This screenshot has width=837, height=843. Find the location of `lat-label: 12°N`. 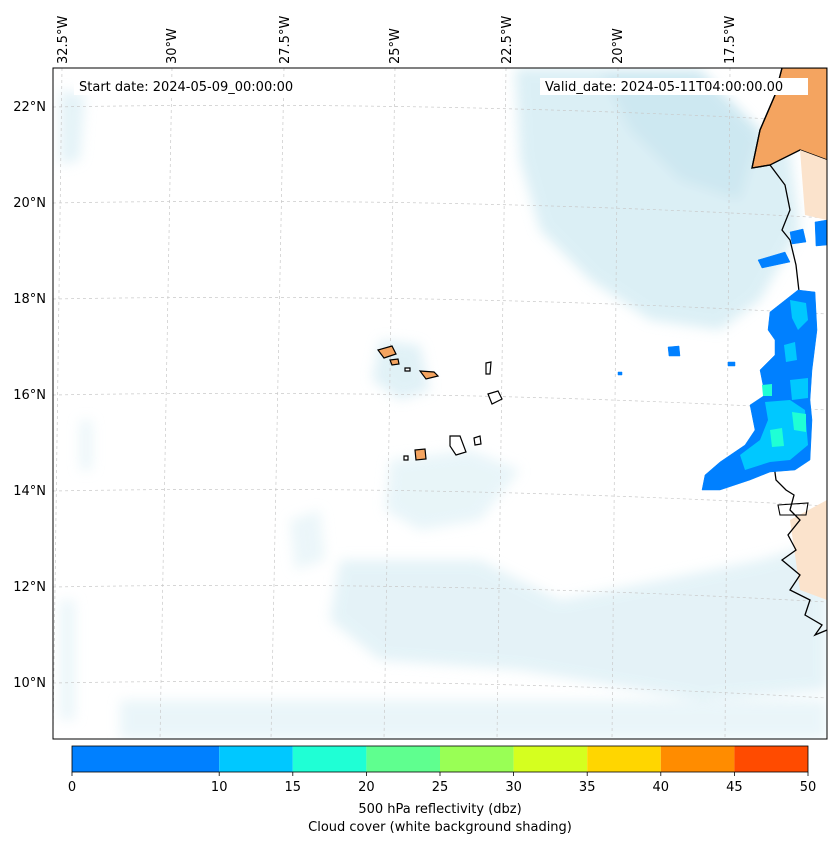

lat-label: 12°N is located at coordinates (29, 587).